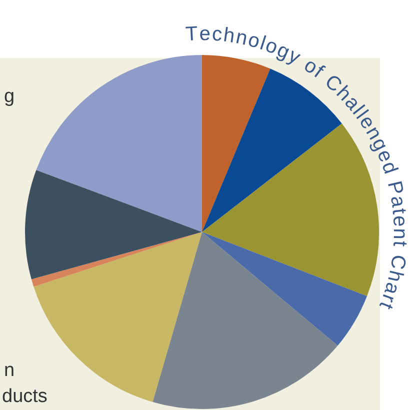  Describe the element at coordinates (25, 397) in the screenshot. I see `text: ducts` at that location.